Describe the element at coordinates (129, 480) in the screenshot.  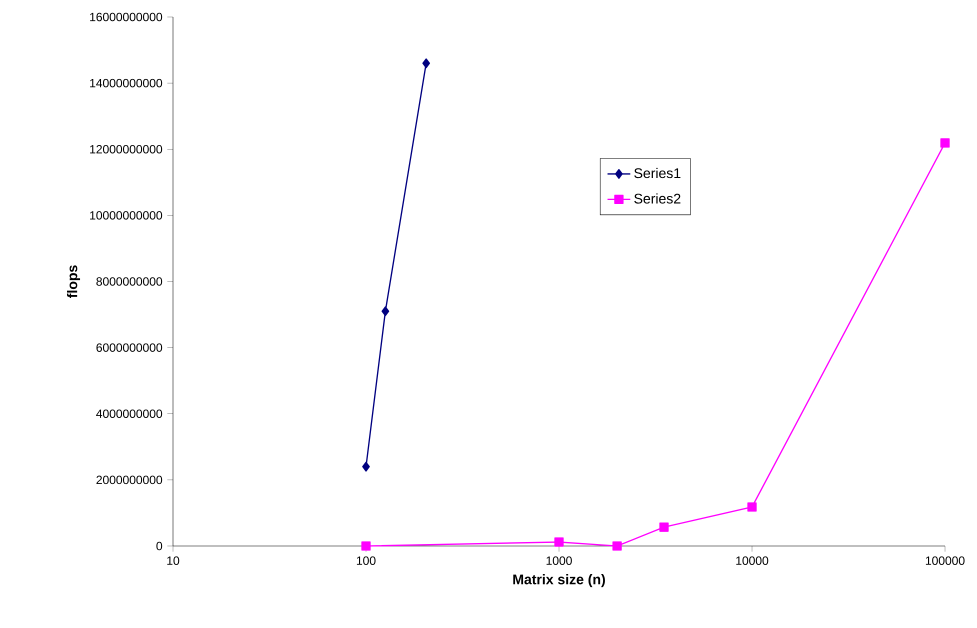
I see `y-tick-label: 2000000000` at that location.